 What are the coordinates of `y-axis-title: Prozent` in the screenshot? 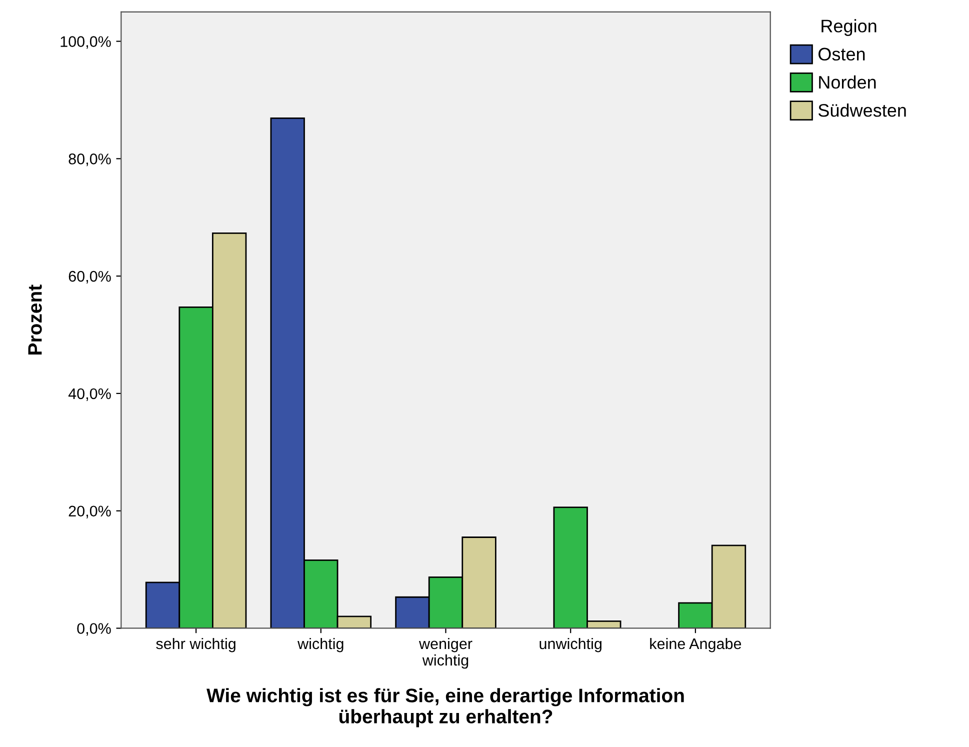 It's located at (35, 319).